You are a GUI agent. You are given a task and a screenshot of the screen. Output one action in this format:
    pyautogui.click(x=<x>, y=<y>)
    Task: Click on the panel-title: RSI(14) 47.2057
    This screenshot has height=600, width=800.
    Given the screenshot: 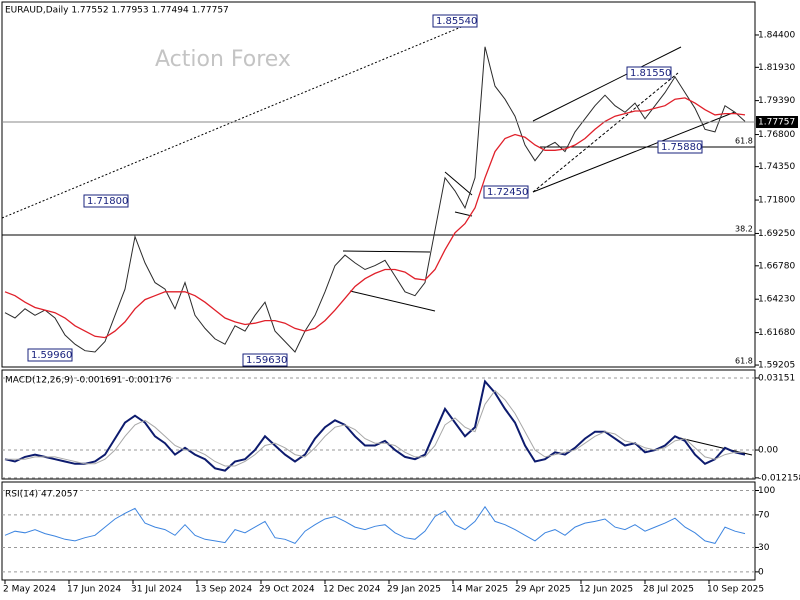 What is the action you would take?
    pyautogui.click(x=41, y=495)
    